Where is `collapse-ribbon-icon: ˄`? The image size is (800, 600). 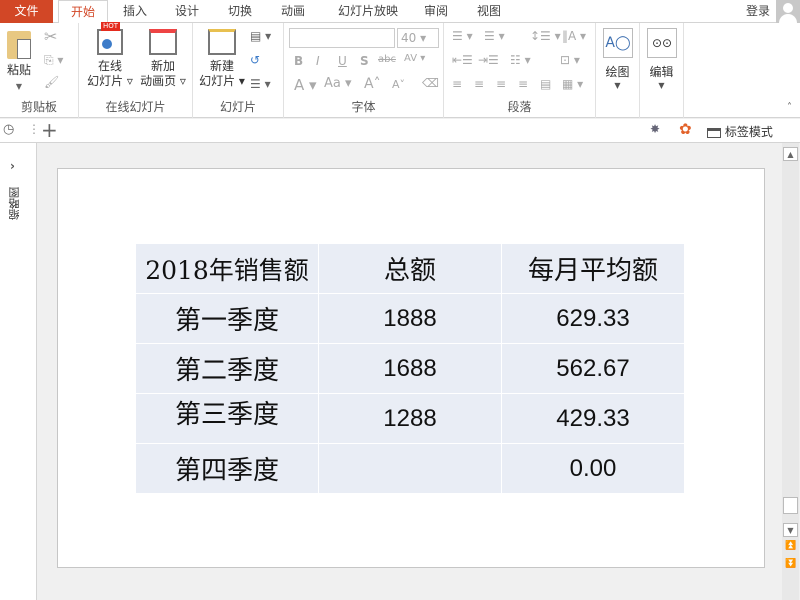 collapse-ribbon-icon: ˄ is located at coordinates (789, 107).